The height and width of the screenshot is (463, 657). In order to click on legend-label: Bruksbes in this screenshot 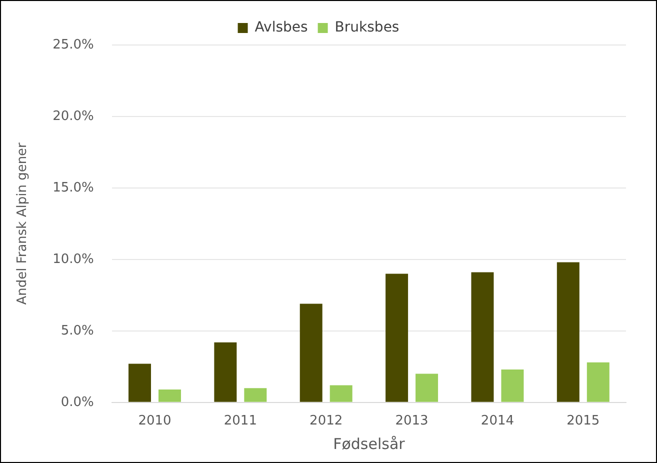, I will do `click(367, 28)`.